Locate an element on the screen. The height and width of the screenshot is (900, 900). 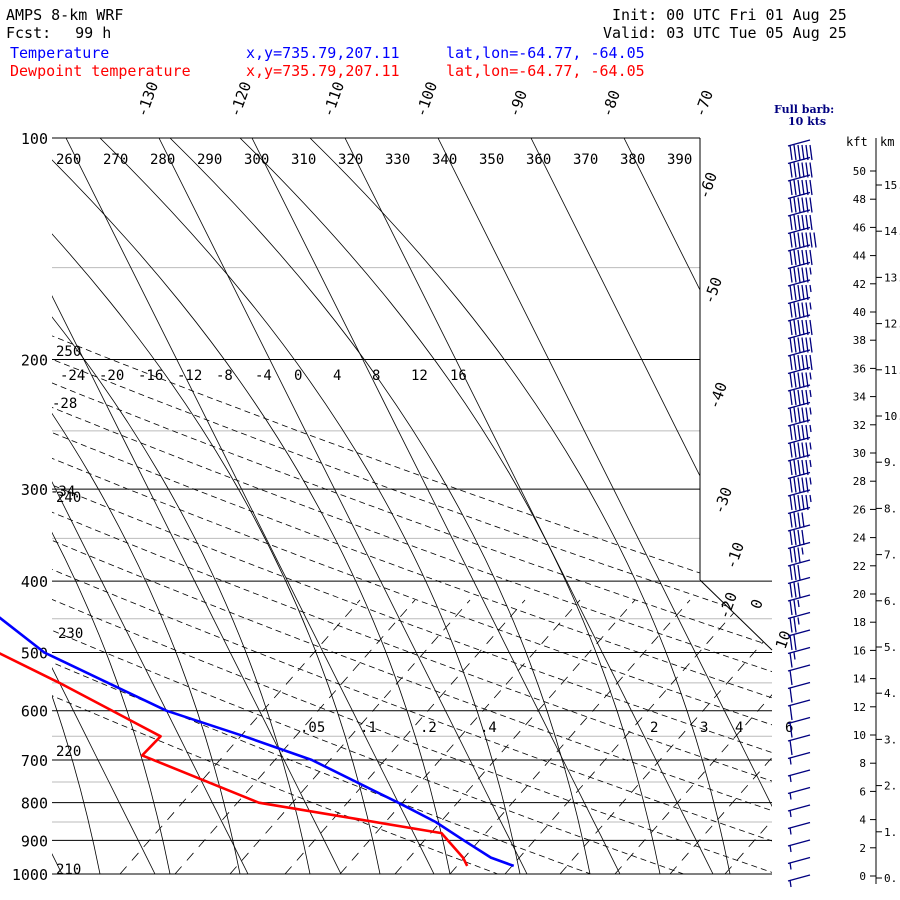
isotherm-label: -80 is located at coordinates (611, 104).